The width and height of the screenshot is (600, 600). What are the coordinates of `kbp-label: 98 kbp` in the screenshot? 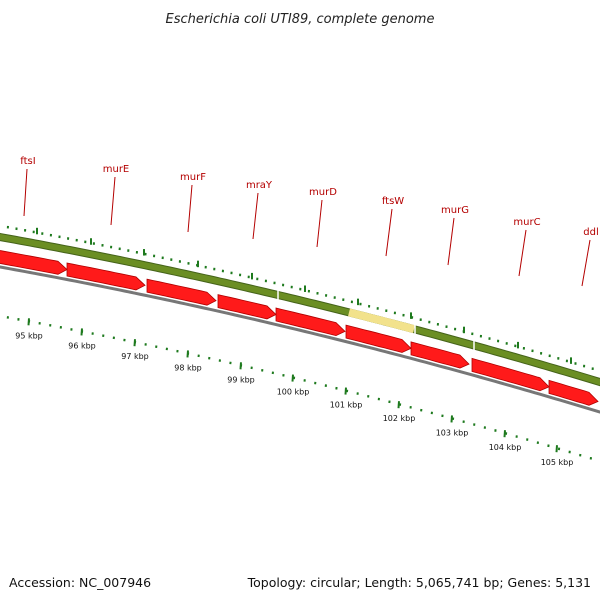 It's located at (188, 368).